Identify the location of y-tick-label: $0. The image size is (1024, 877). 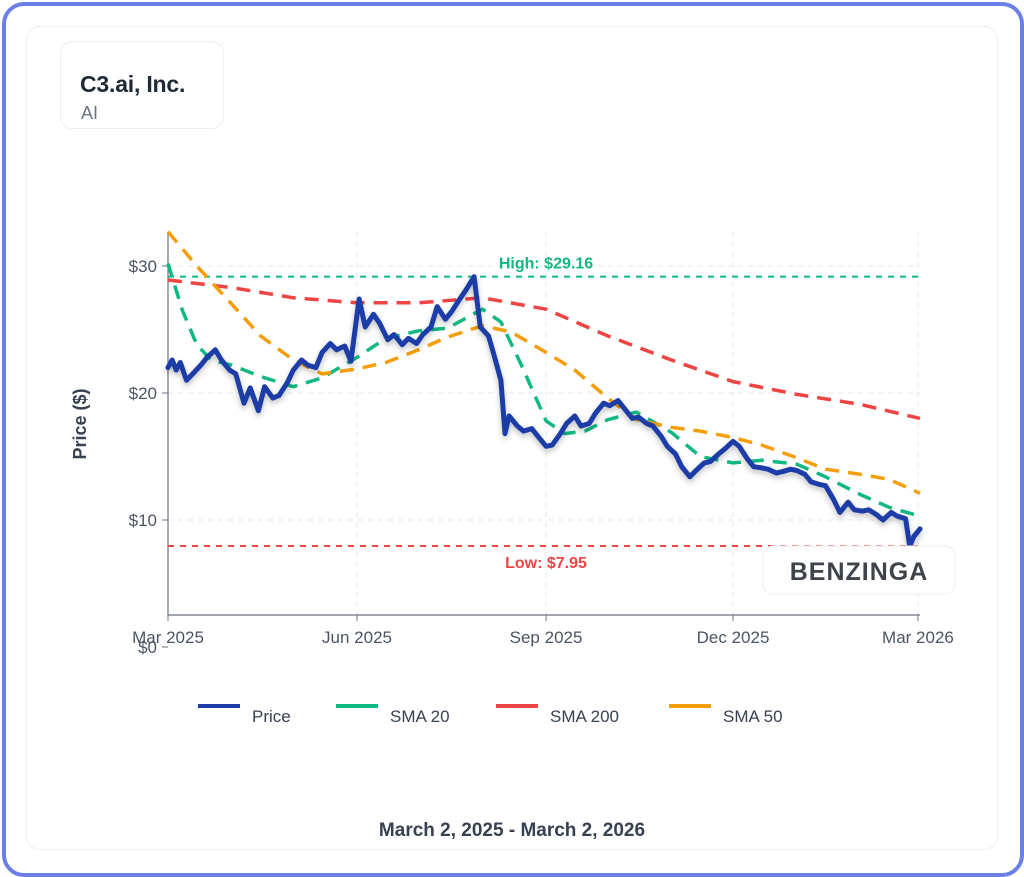
(147, 647).